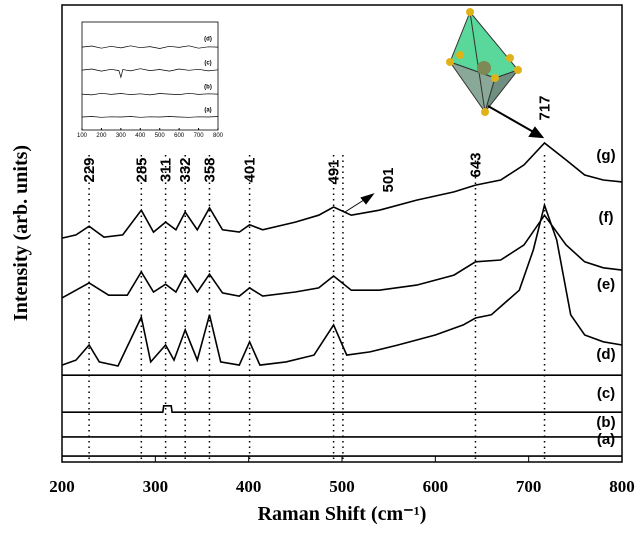  What do you see at coordinates (82, 136) in the screenshot?
I see `x-tick-label: 100` at bounding box center [82, 136].